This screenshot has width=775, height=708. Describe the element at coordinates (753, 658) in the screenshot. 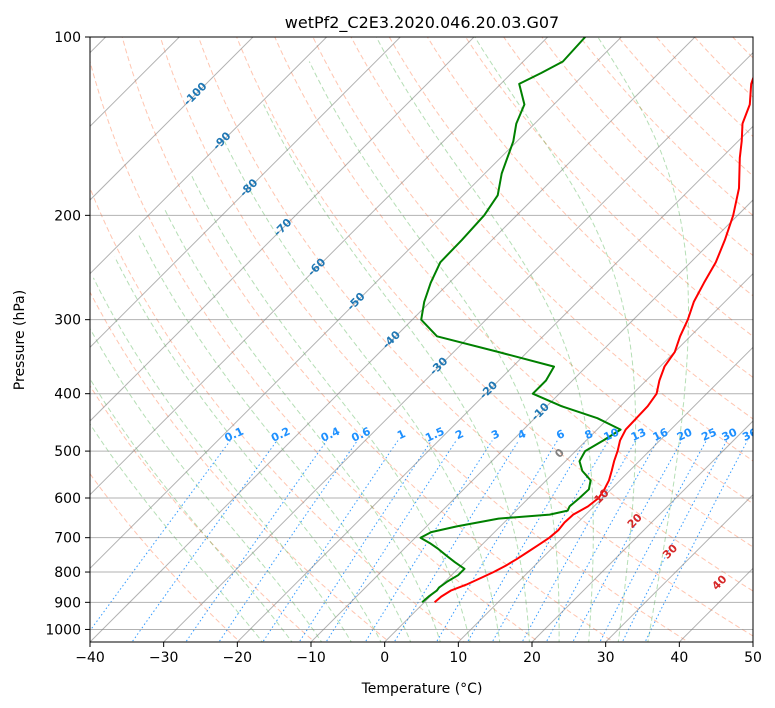

I see `x-tick-label: 50` at that location.